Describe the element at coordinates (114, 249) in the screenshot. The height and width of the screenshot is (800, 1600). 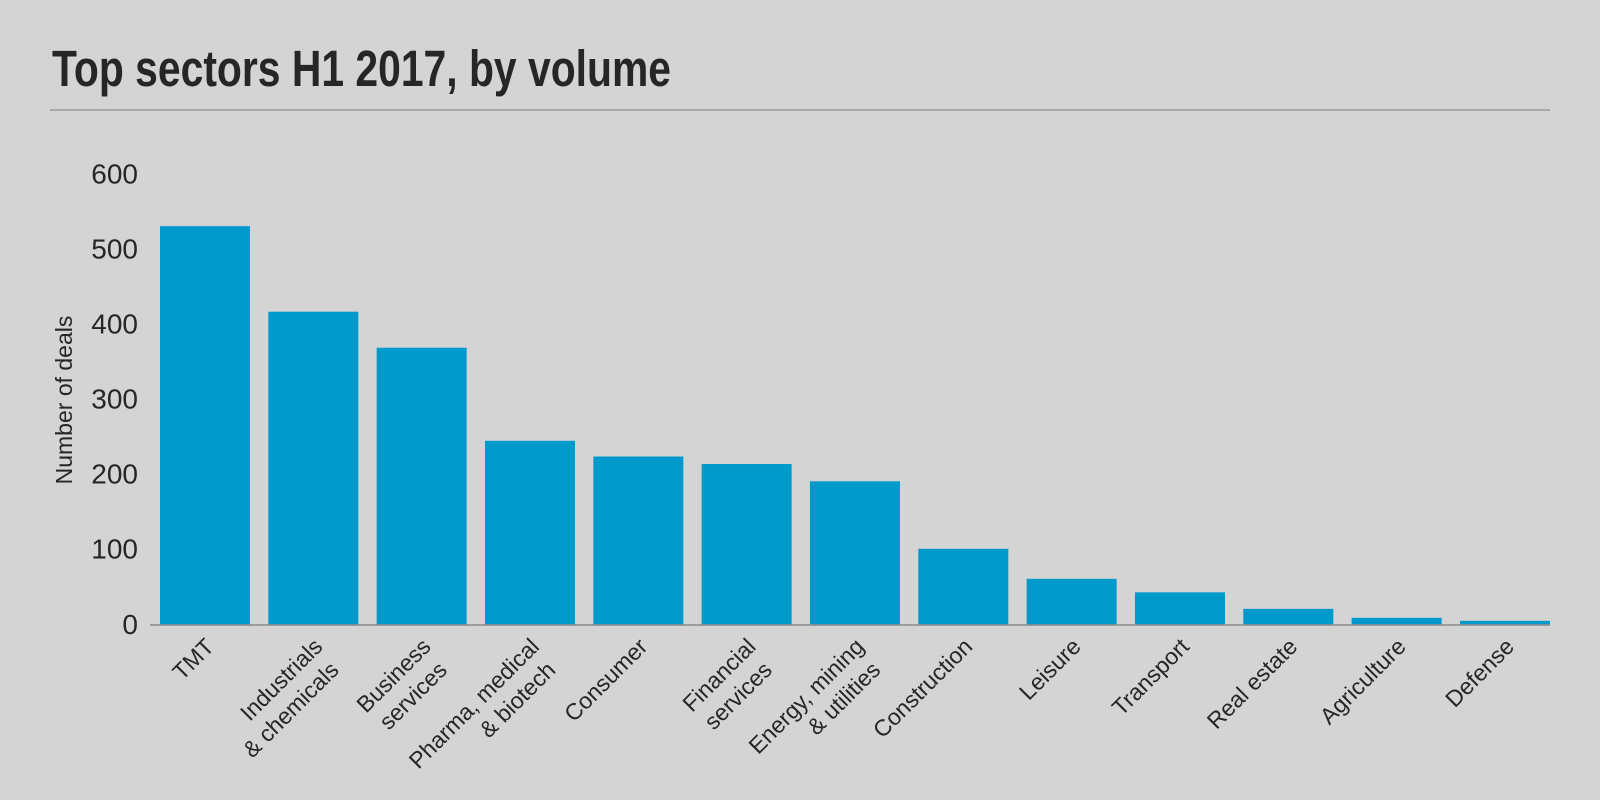
I see `svg-text: 500` at that location.